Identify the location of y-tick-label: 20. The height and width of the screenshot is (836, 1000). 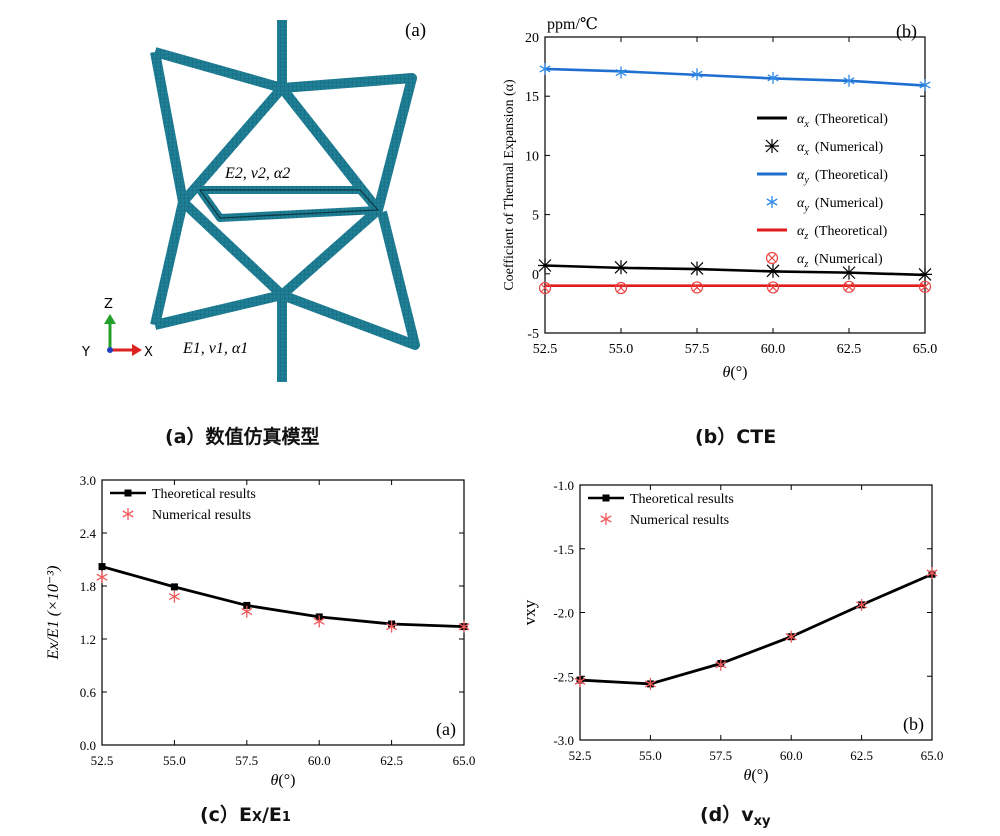
(532, 38).